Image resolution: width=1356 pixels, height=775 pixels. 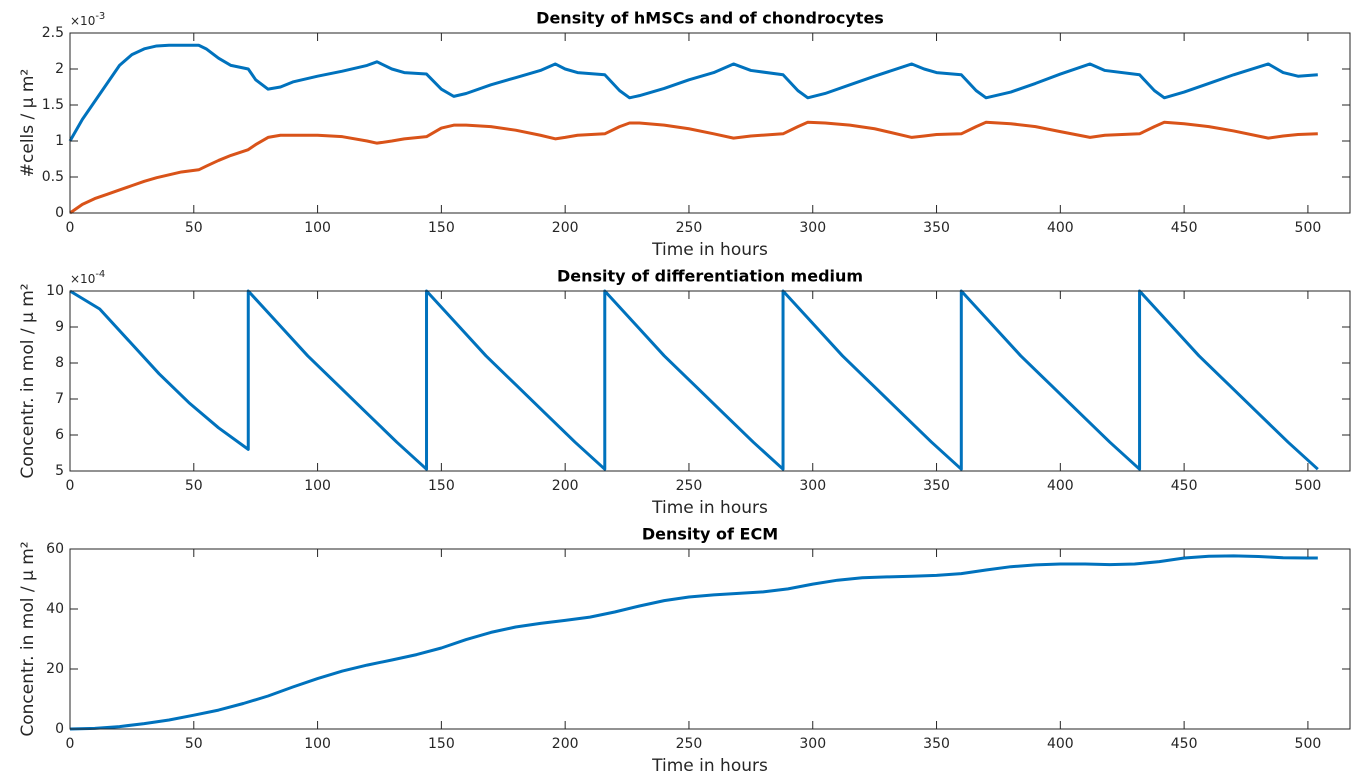 What do you see at coordinates (59, 471) in the screenshot?
I see `y-tick-label: 5` at bounding box center [59, 471].